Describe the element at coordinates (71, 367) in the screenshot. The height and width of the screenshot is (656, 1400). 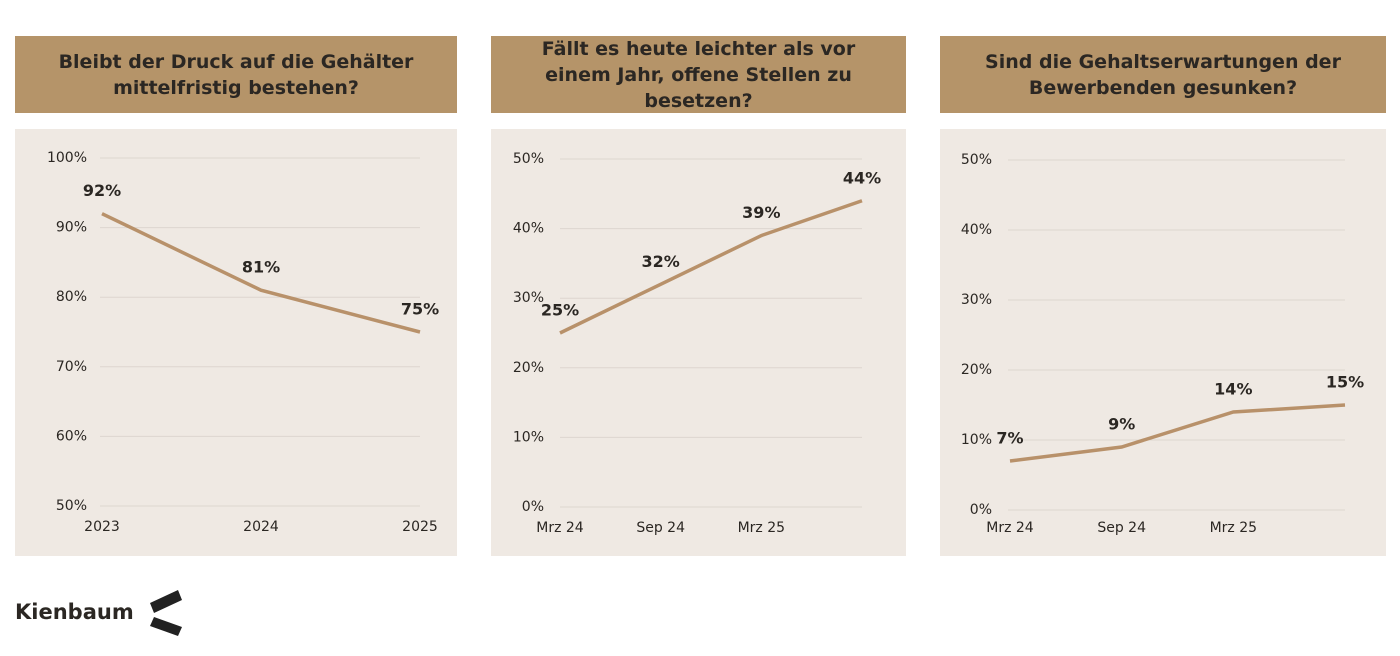
I see `y-tick-label: 70%` at that location.